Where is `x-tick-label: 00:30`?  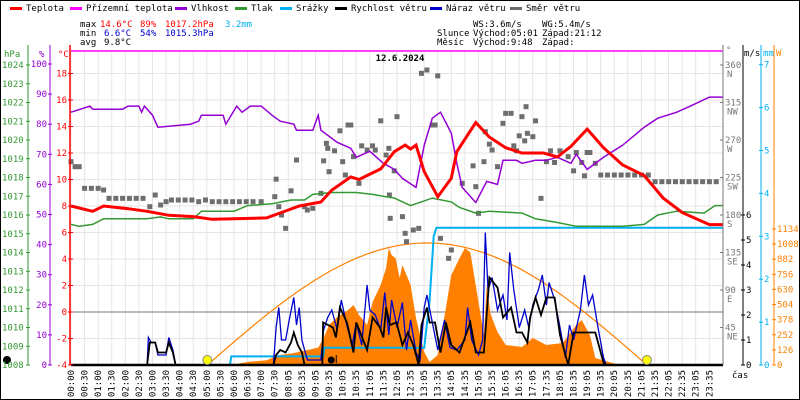
x-tick-label: 00:30 is located at coordinates (86, 383).